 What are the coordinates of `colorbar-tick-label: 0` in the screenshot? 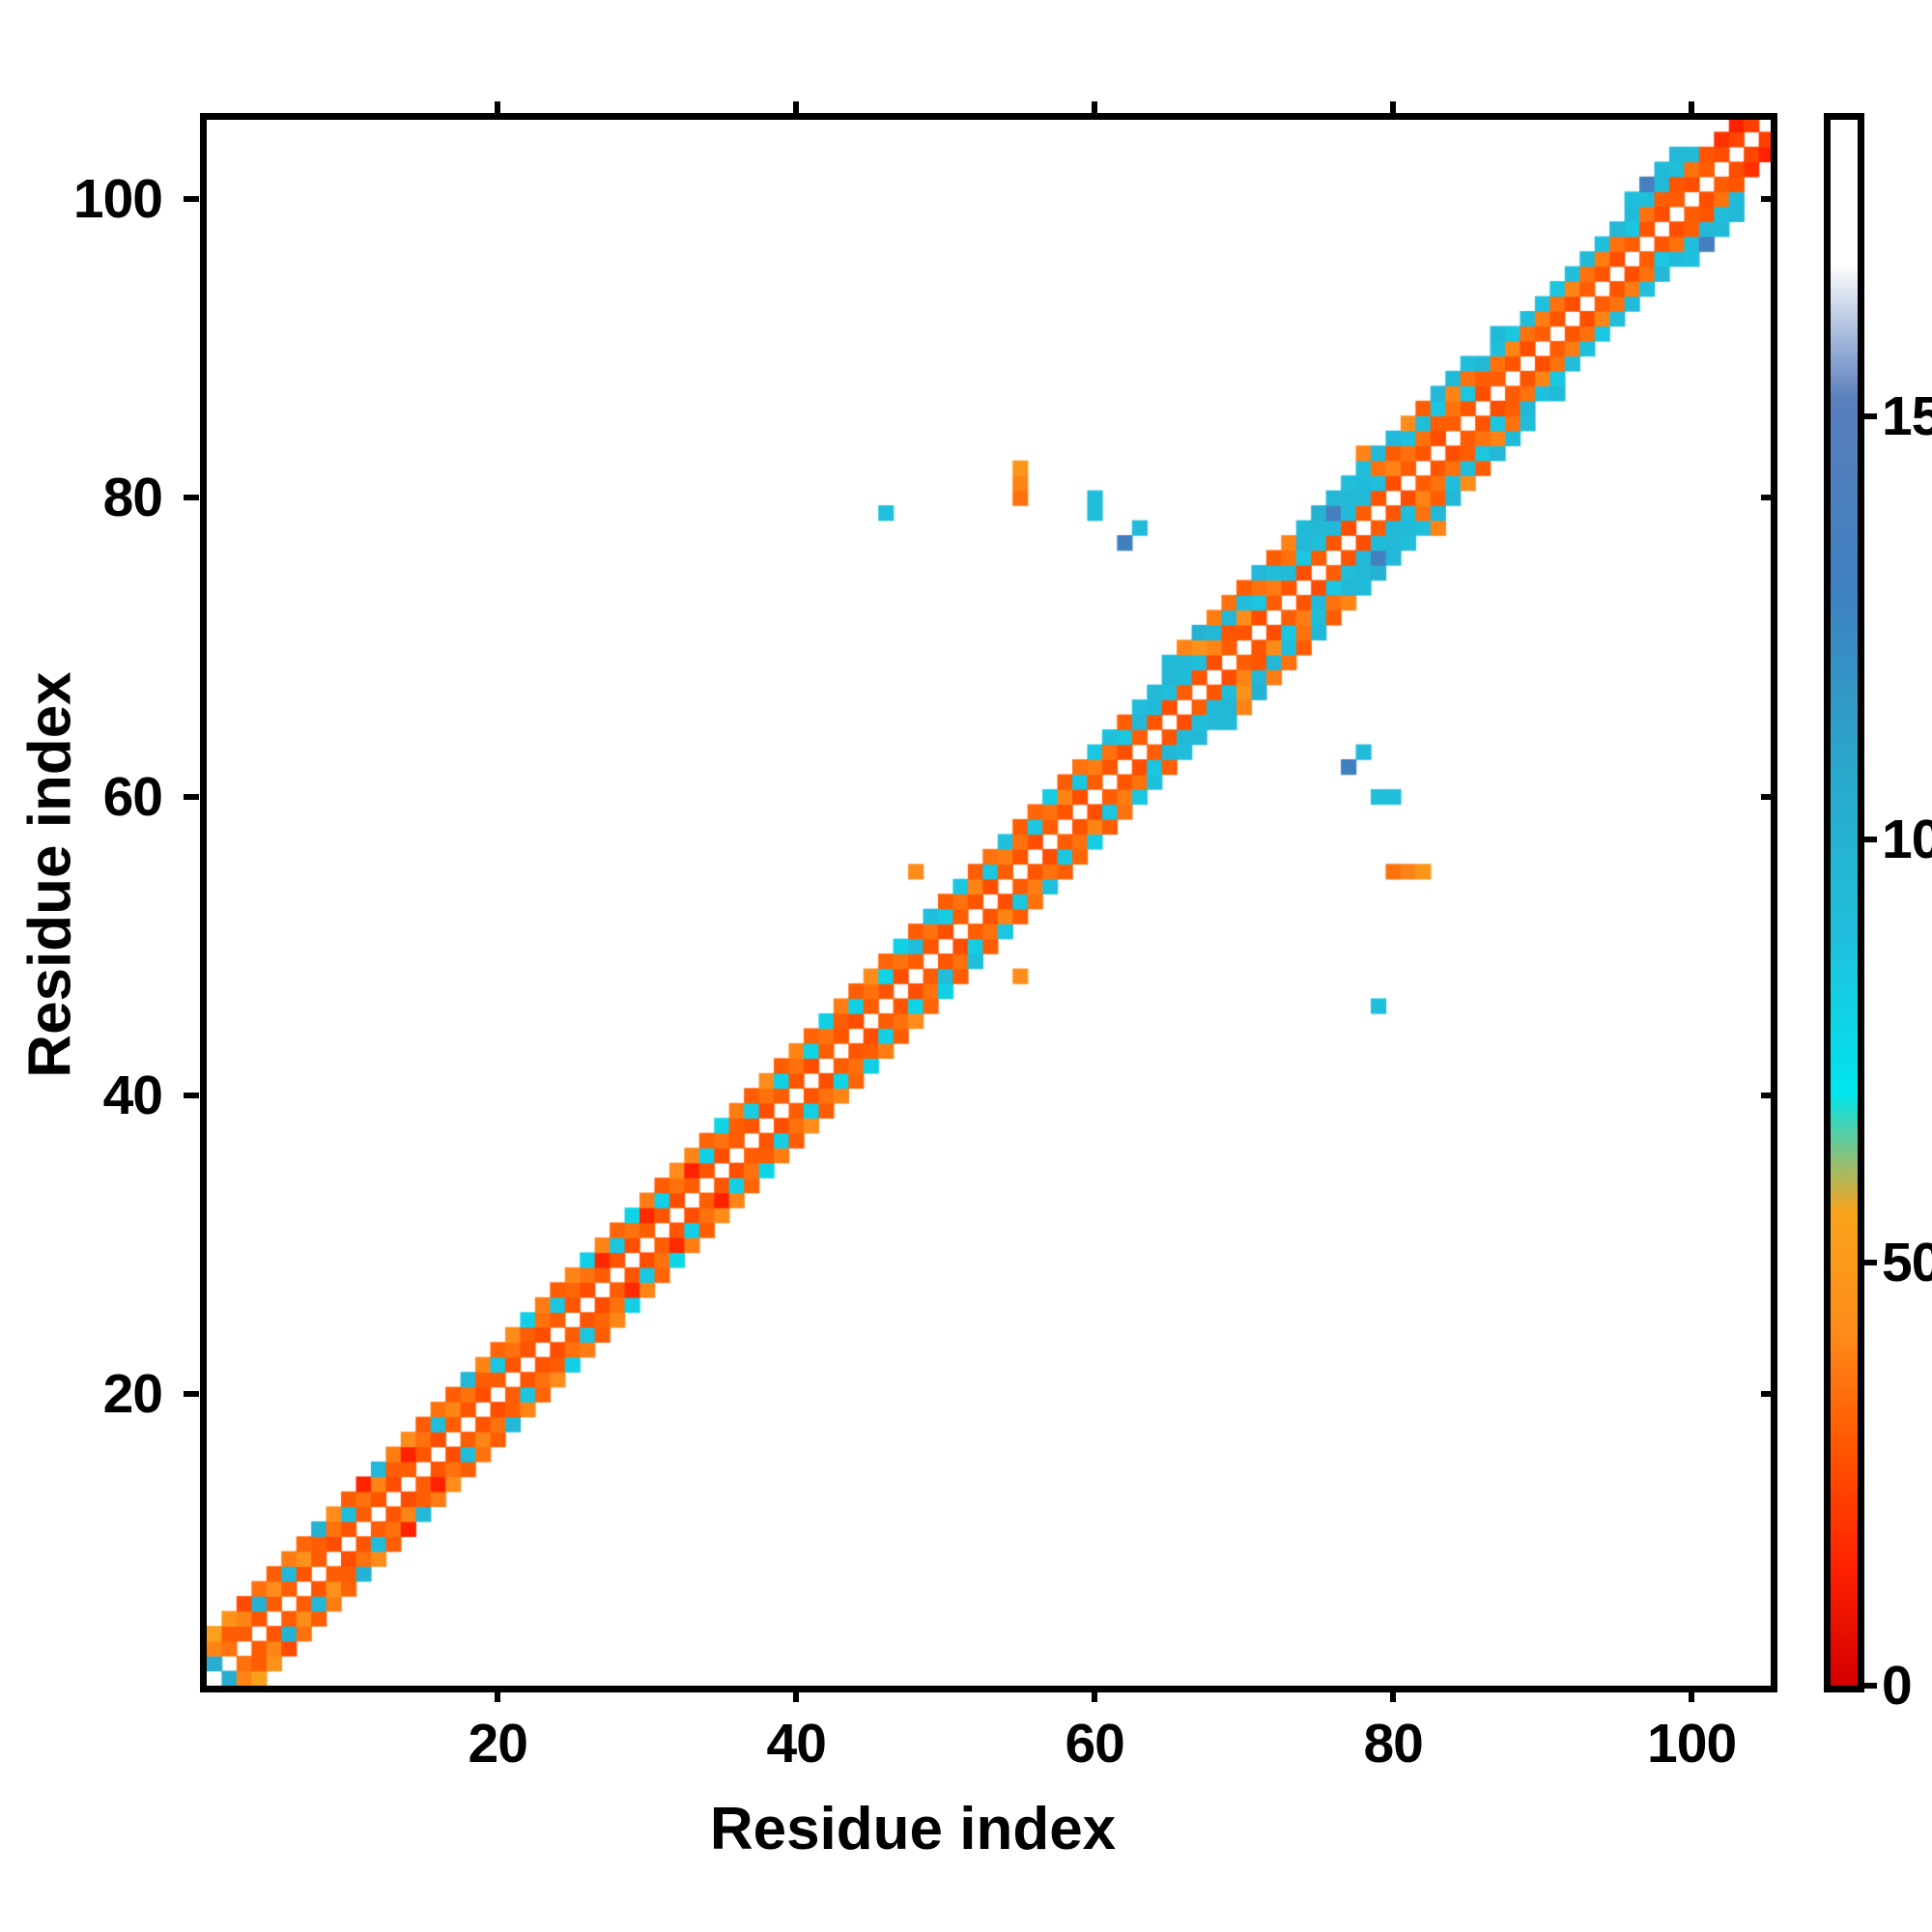 It's located at (1897, 1686).